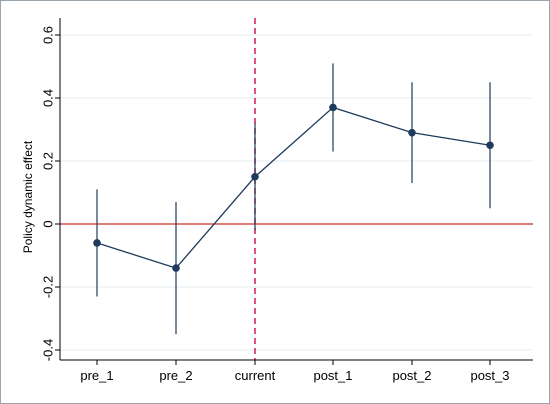  What do you see at coordinates (48, 161) in the screenshot?
I see `y-tick-label-3: 0.2` at bounding box center [48, 161].